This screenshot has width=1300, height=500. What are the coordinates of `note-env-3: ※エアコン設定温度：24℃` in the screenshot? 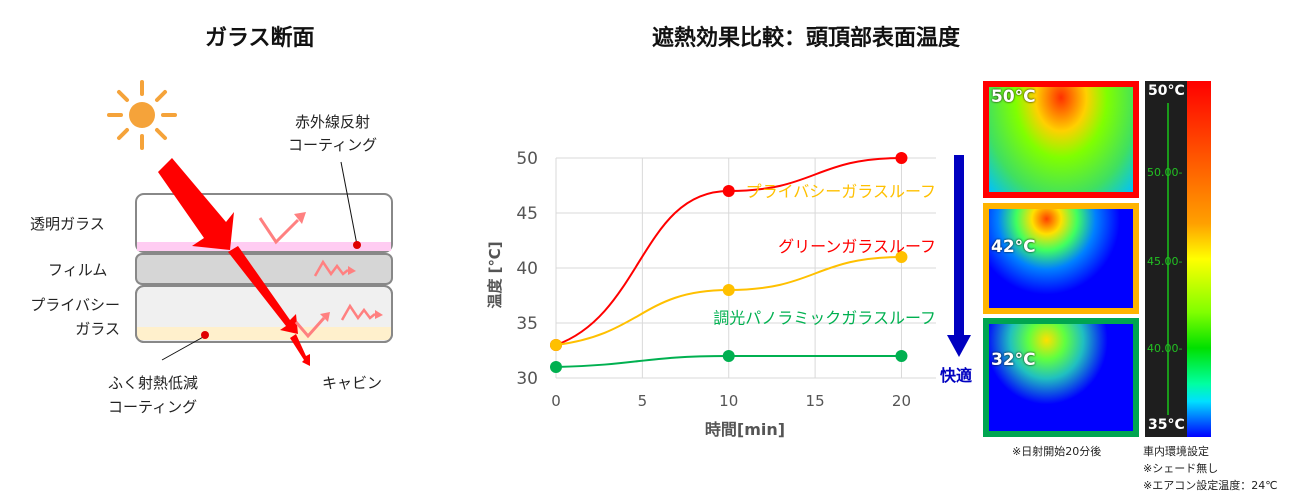 It's located at (1210, 485).